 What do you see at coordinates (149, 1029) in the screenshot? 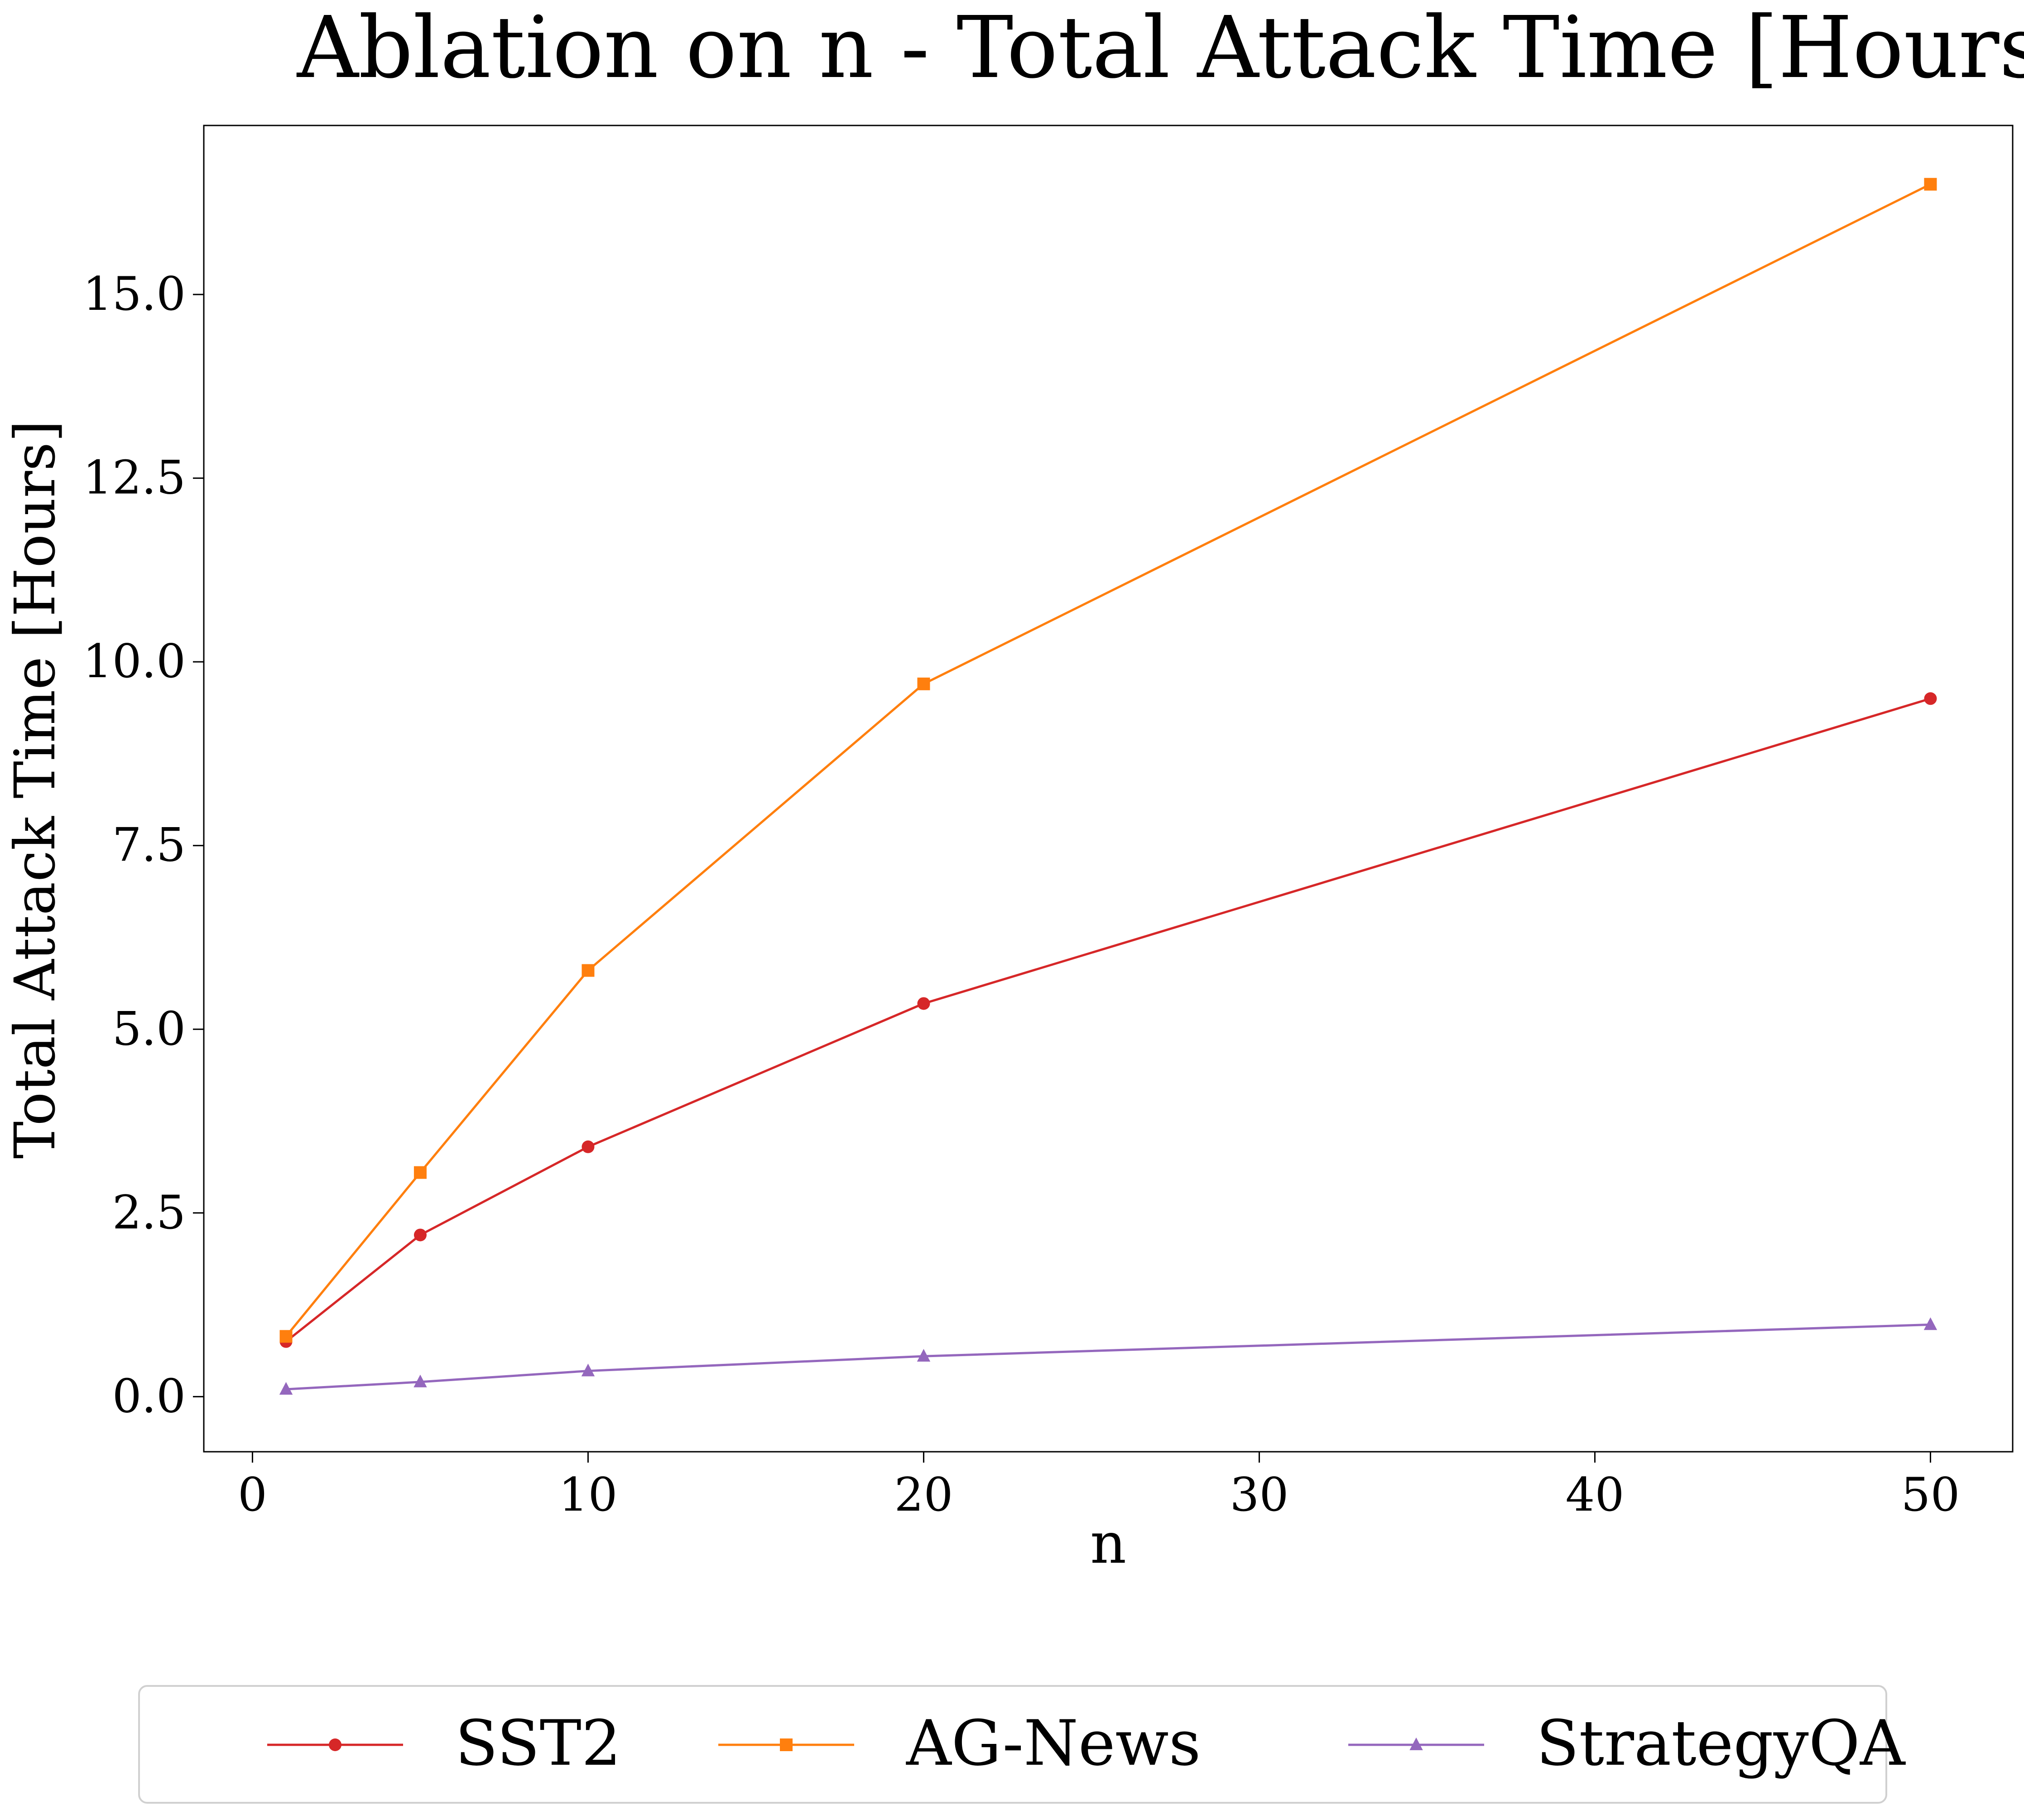
I see `y-tick-label: 5.0` at bounding box center [149, 1029].